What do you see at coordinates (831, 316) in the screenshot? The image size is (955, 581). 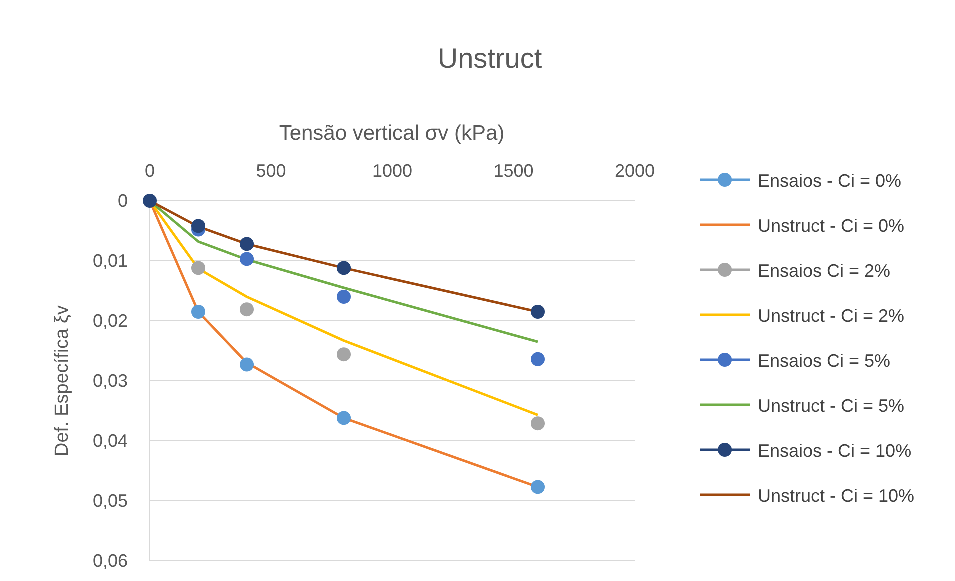 I see `legend-label: Unstruct - Ci = 2%` at bounding box center [831, 316].